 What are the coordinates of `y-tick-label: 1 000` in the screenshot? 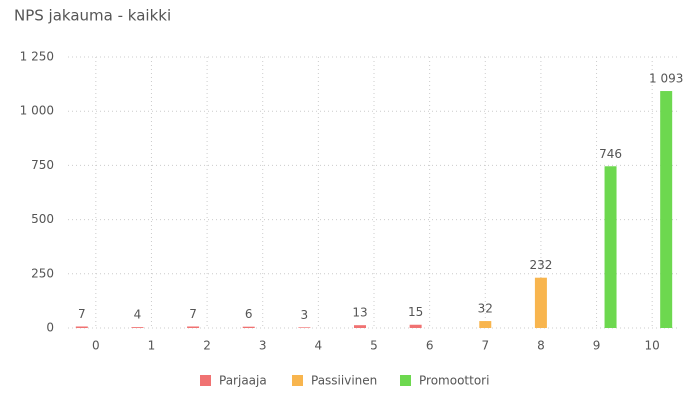 It's located at (37, 111).